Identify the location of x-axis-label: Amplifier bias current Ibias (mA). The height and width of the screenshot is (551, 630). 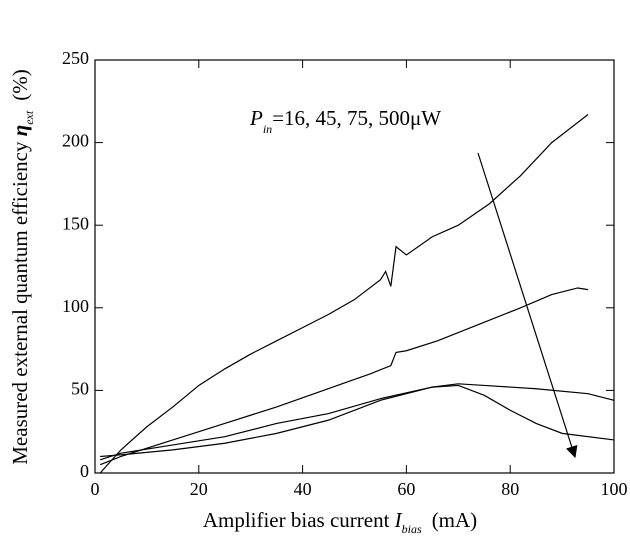
(340, 522).